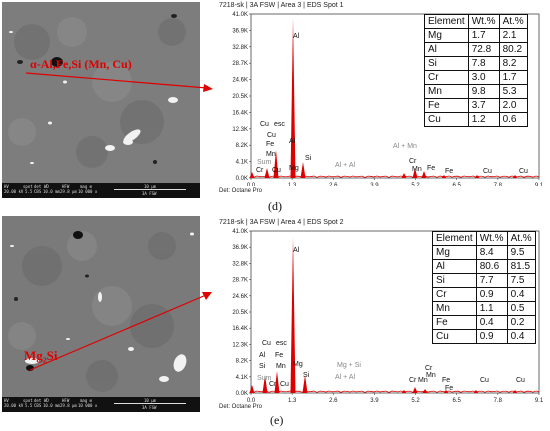 This screenshot has width=550, height=431. I want to click on table-row: Mn 1.1 0.5, so click(484, 308).